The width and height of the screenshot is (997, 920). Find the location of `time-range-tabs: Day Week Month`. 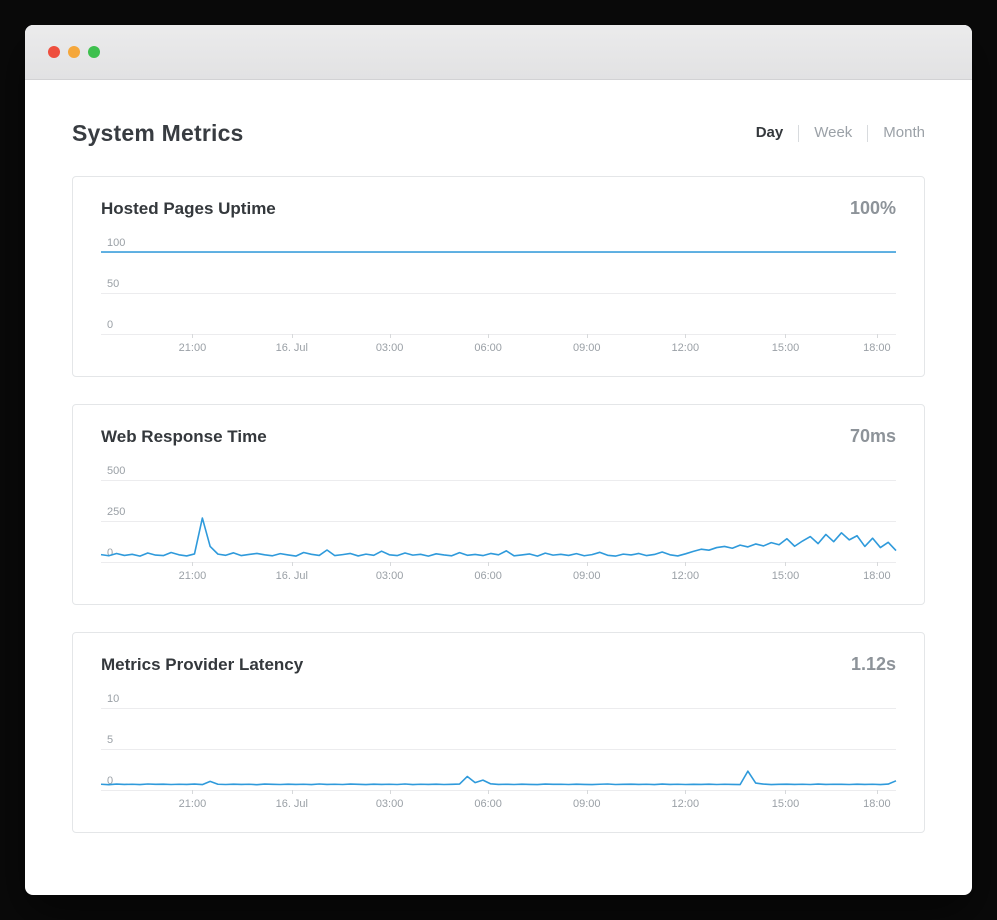

time-range-tabs: Day Week Month is located at coordinates (833, 133).